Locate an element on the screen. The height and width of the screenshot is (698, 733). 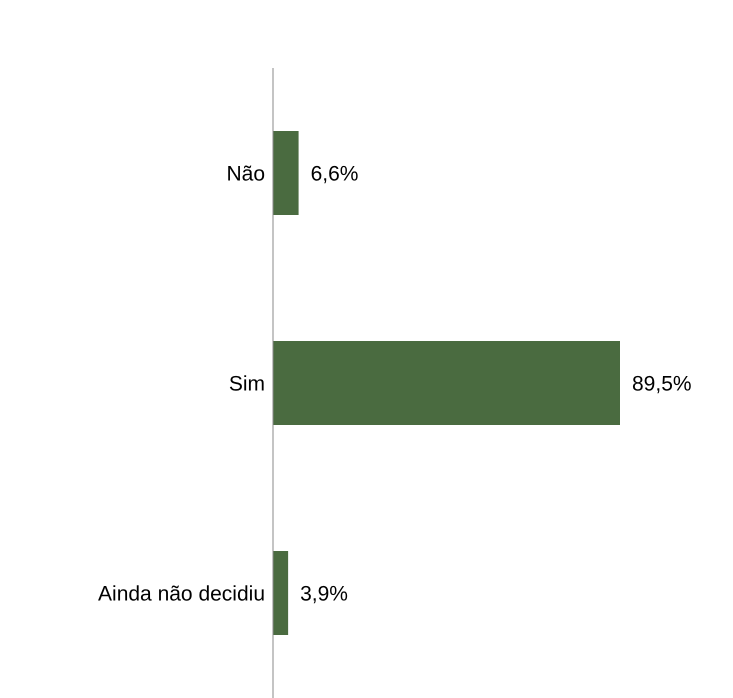
y-tick-label: Ainda não decidiu is located at coordinates (181, 594).